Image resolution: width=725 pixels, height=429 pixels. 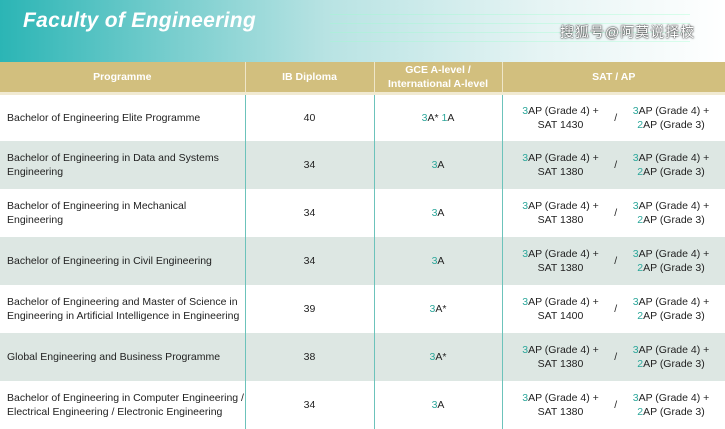 What do you see at coordinates (628, 32) in the screenshot?
I see `watermark: 搜狐号@阿莫说择校` at bounding box center [628, 32].